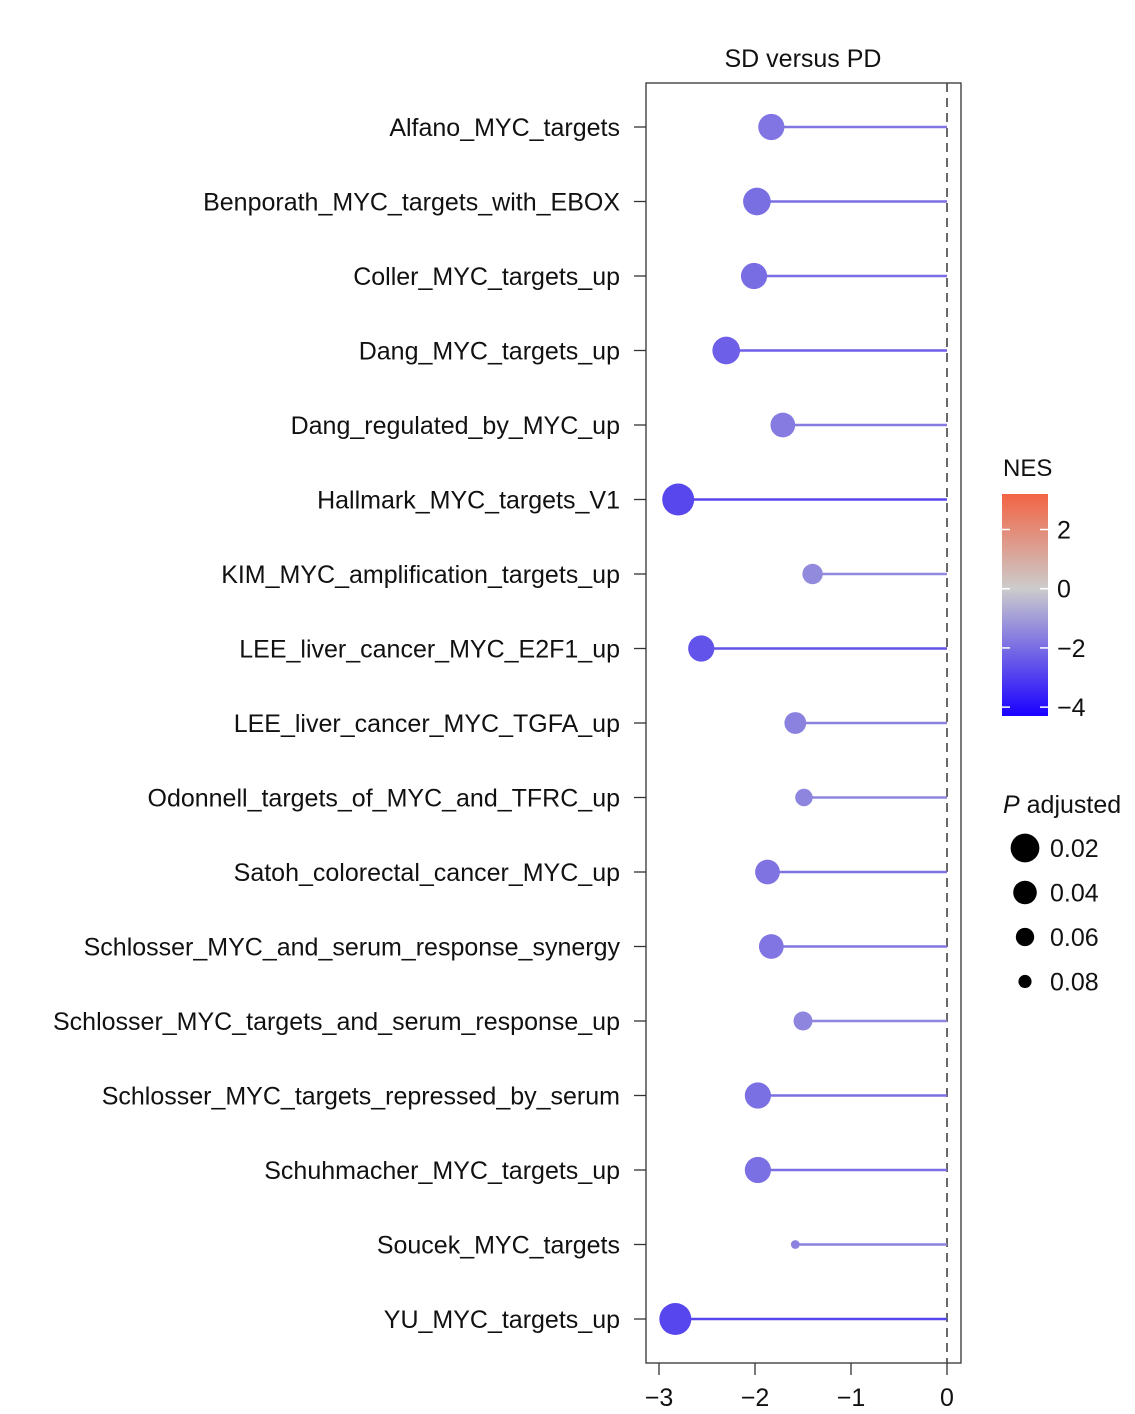  Describe the element at coordinates (1074, 894) in the screenshot. I see `size-legend-label-1: 0.04` at that location.